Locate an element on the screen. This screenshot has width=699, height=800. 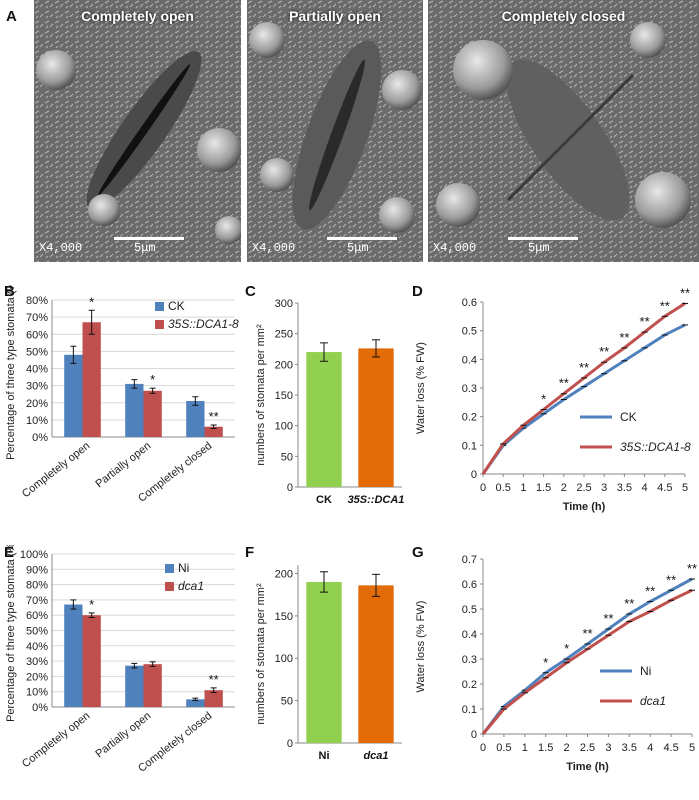
y-tick-label: 40% is located at coordinates (37, 647).